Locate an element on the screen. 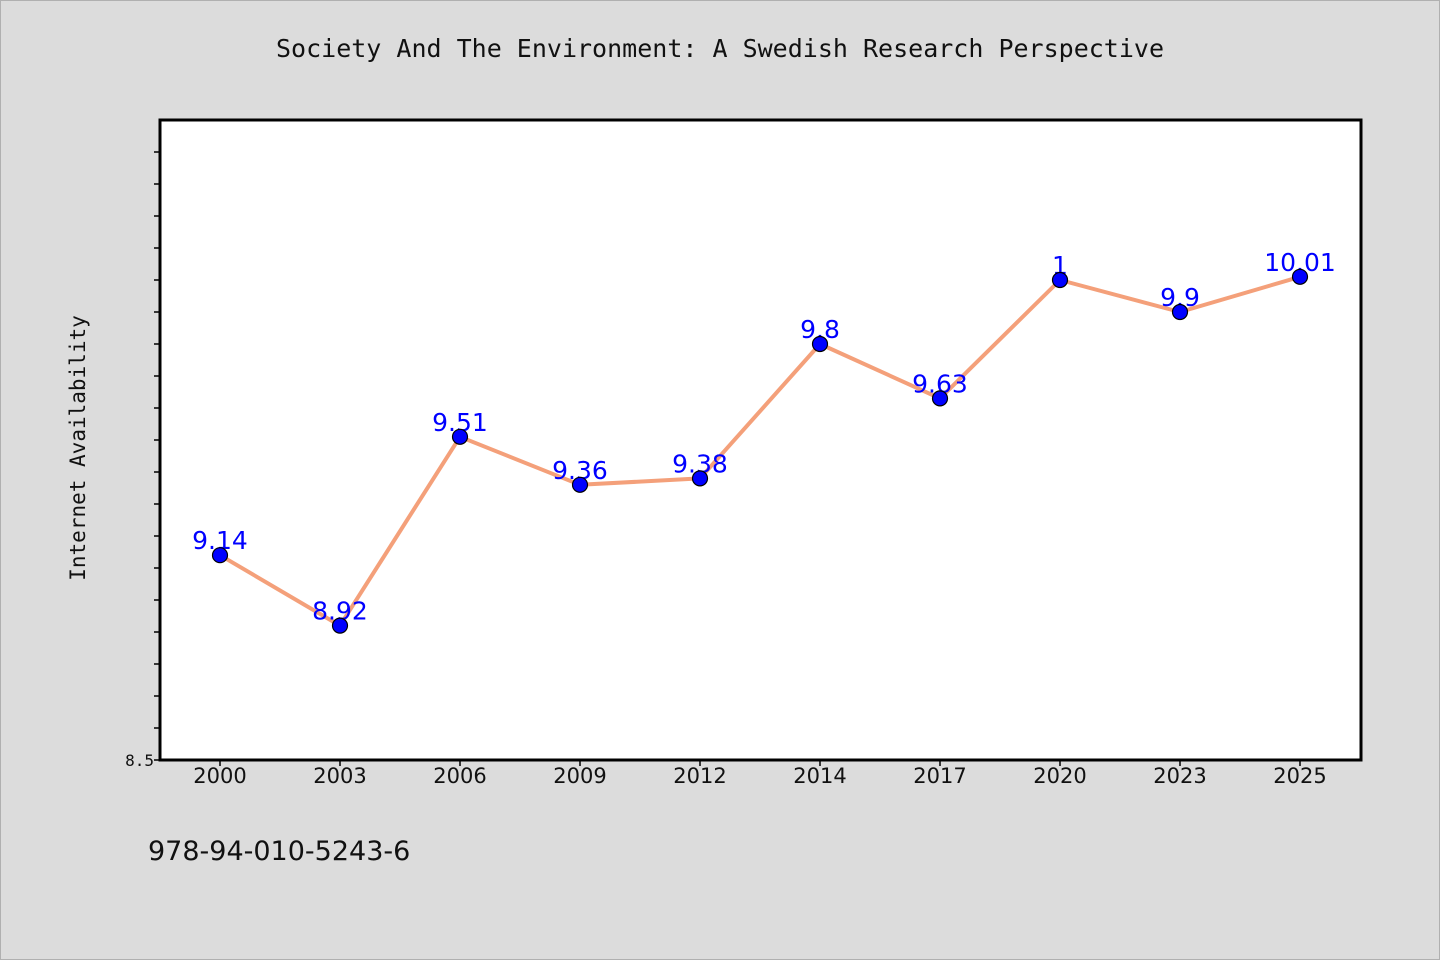  x-tick-label: 2000 is located at coordinates (219, 776).